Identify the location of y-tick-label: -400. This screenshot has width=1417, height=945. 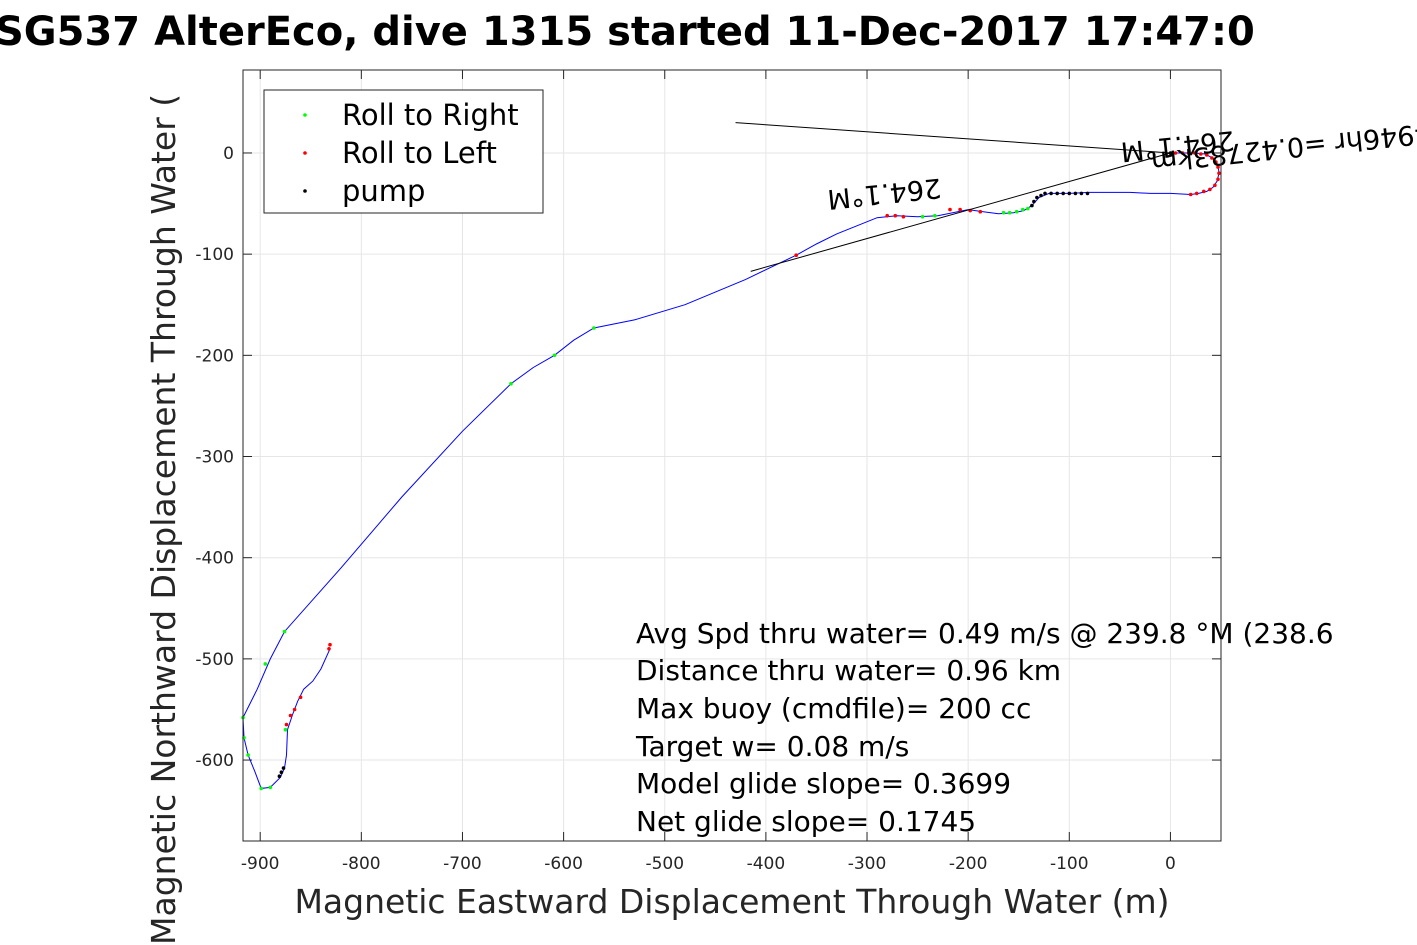
(214, 559).